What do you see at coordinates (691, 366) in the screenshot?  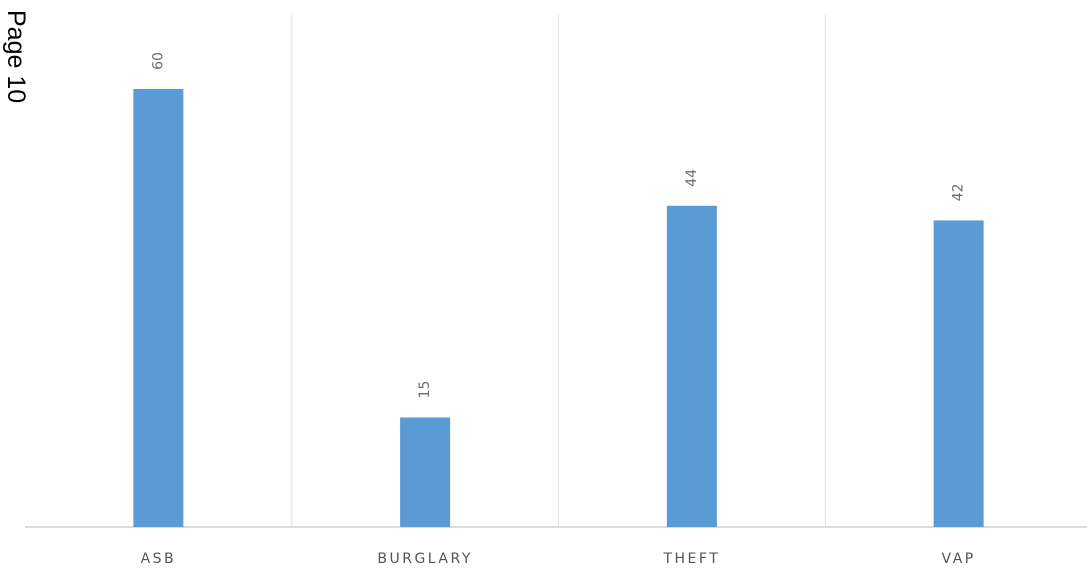 I see `bar-theft` at bounding box center [691, 366].